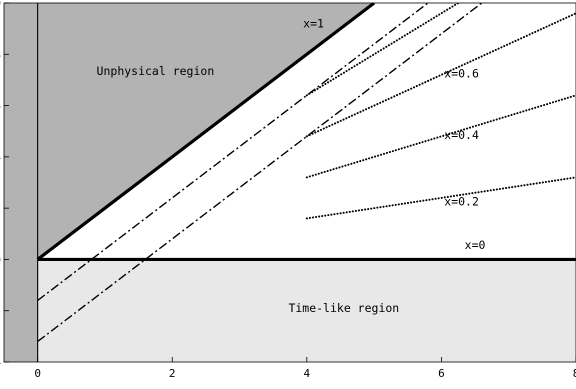 The image size is (576, 389). What do you see at coordinates (37, 373) in the screenshot?
I see `x-tick-label: 0` at bounding box center [37, 373].